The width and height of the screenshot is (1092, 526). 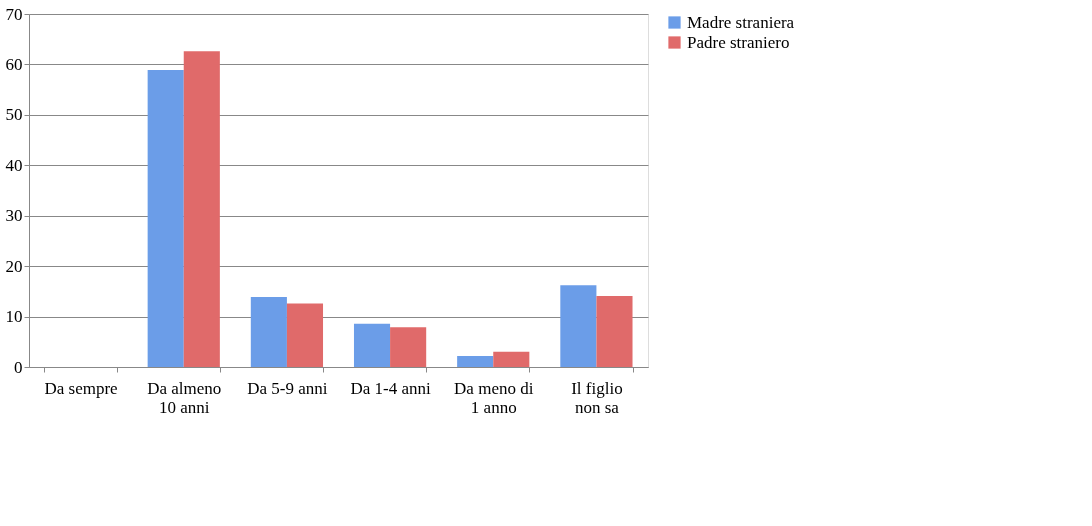 What do you see at coordinates (184, 397) in the screenshot?
I see `x-tick-label: Da almeno 10 anni` at bounding box center [184, 397].